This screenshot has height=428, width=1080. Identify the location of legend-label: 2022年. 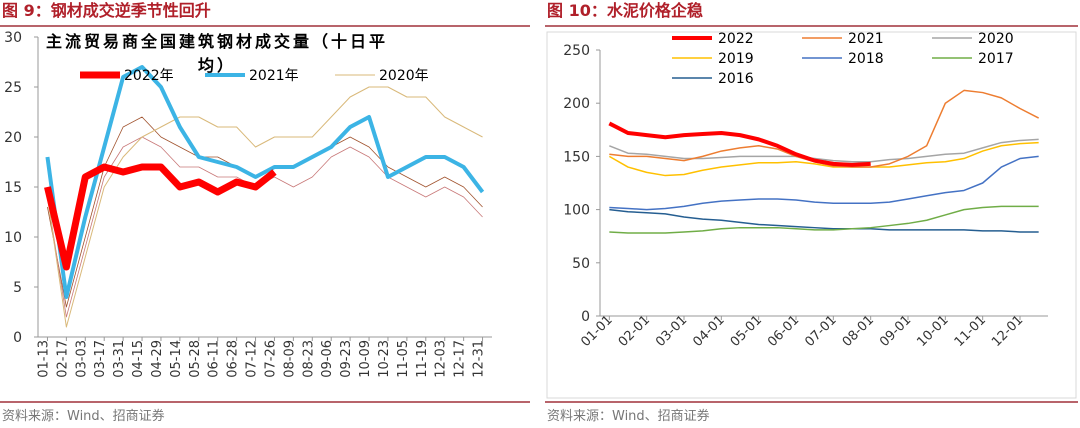
(149, 76).